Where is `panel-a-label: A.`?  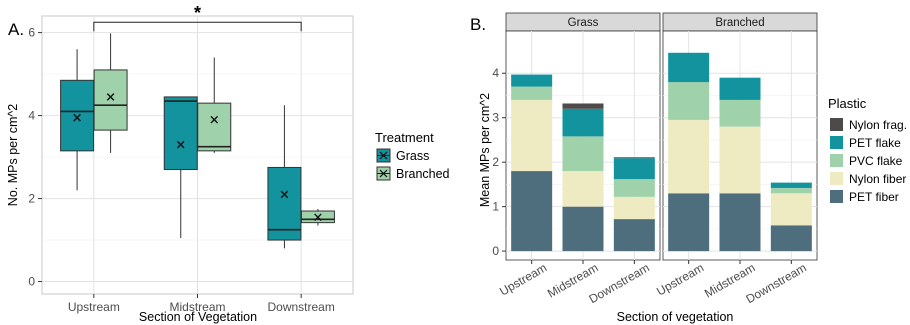
panel-a-label: A. is located at coordinates (16, 29).